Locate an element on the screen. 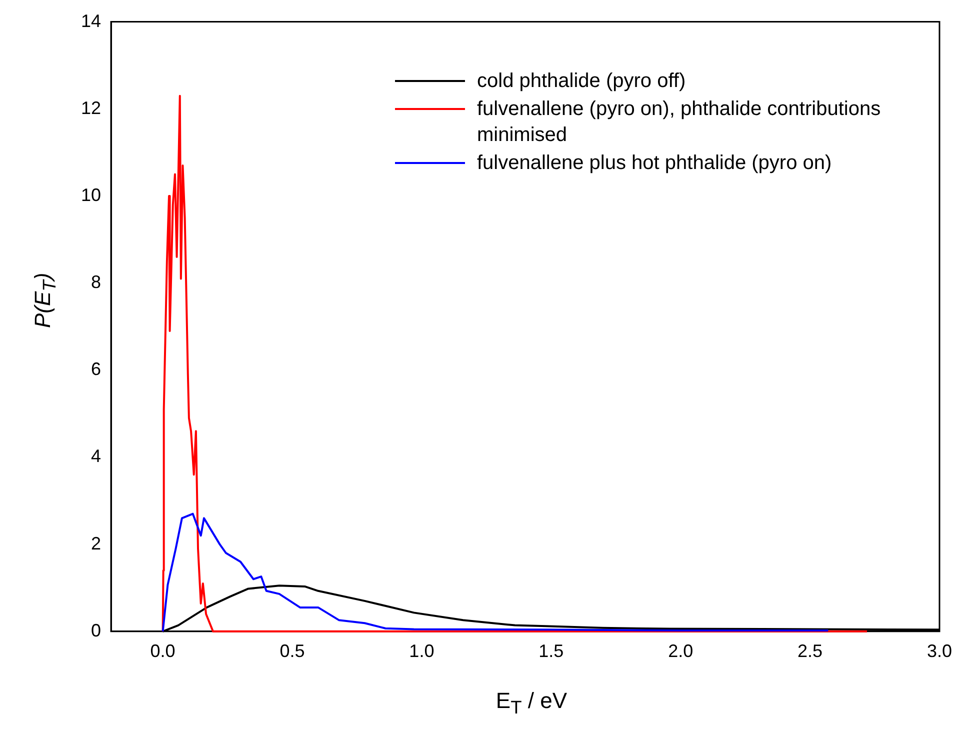 The image size is (963, 734). legend-label: cold phthalide (pyro off) is located at coordinates (582, 81).